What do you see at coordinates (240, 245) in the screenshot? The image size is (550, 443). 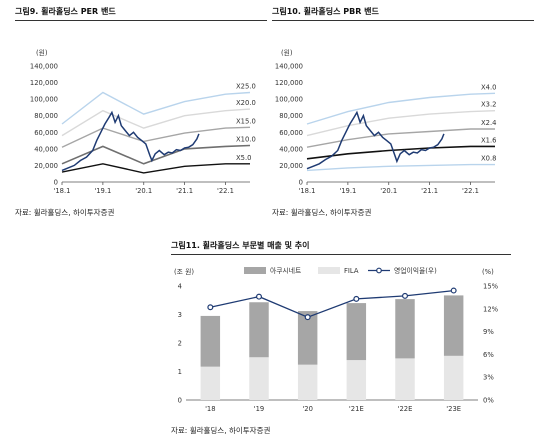 I see `figure-title-segment: 그림11. 휠라홀딩스 부문별 매출 및 추이` at bounding box center [240, 245].